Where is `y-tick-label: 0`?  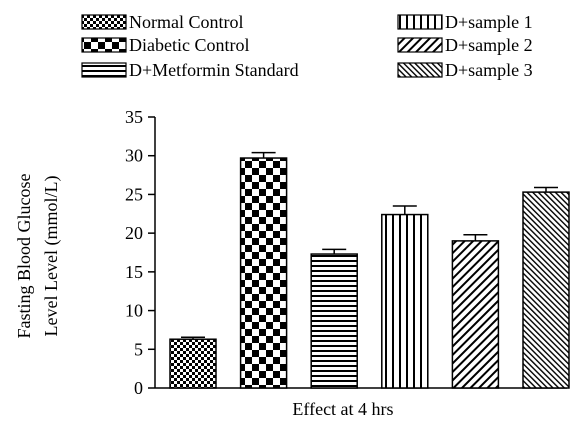 y-tick-label: 0 is located at coordinates (138, 388).